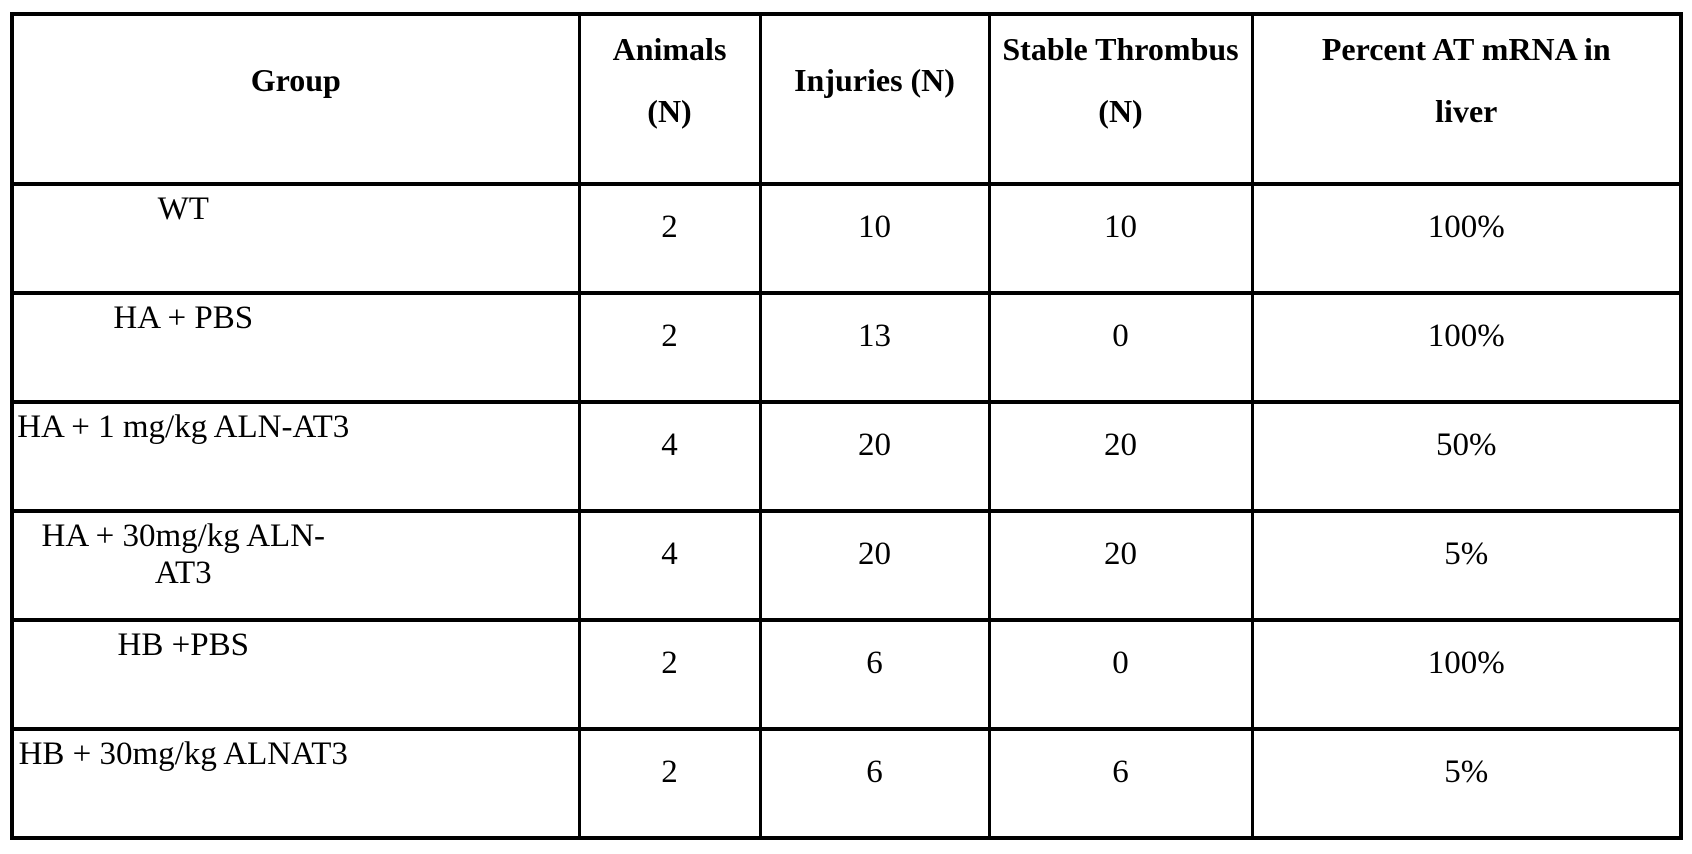 This screenshot has width=1692, height=854. I want to click on table-row: HA + PBS 2 13 0 100%, so click(846, 347).